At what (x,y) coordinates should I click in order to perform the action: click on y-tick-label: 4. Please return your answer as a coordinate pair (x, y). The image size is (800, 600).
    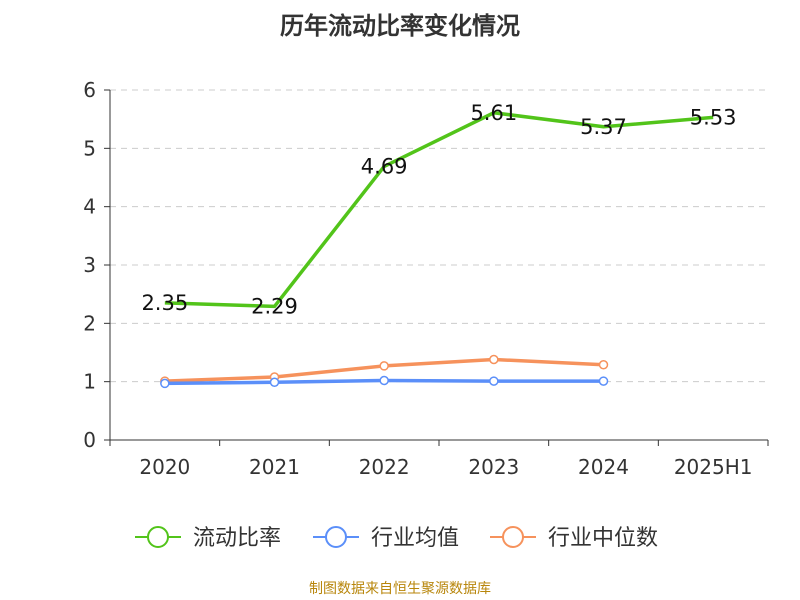
    Looking at the image, I should click on (89, 207).